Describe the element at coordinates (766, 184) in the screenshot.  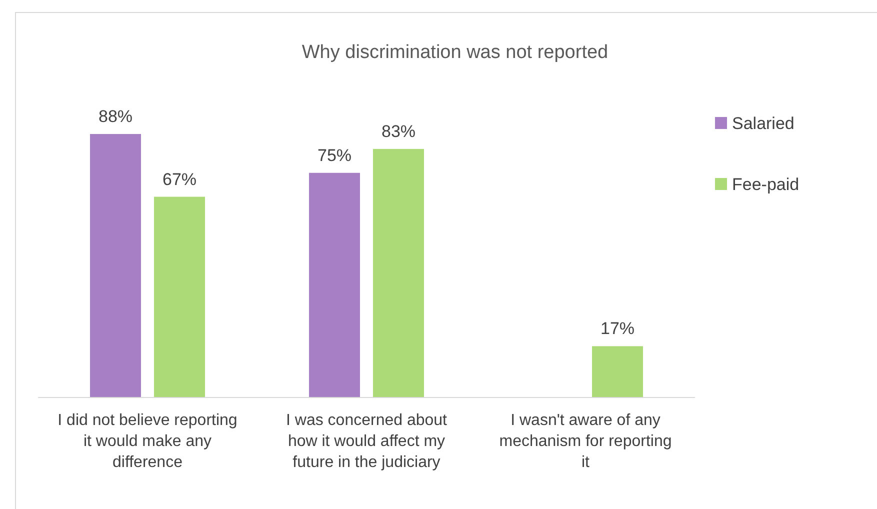
I see `legend-label: Fee-paid` at that location.